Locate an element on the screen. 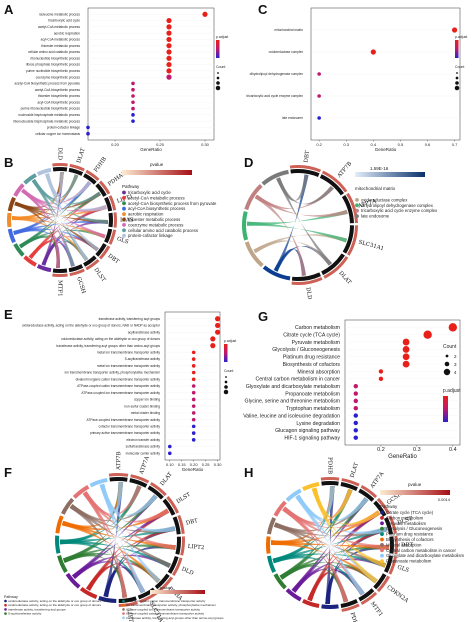  legend-title: Pathway is located at coordinates (389, 506).